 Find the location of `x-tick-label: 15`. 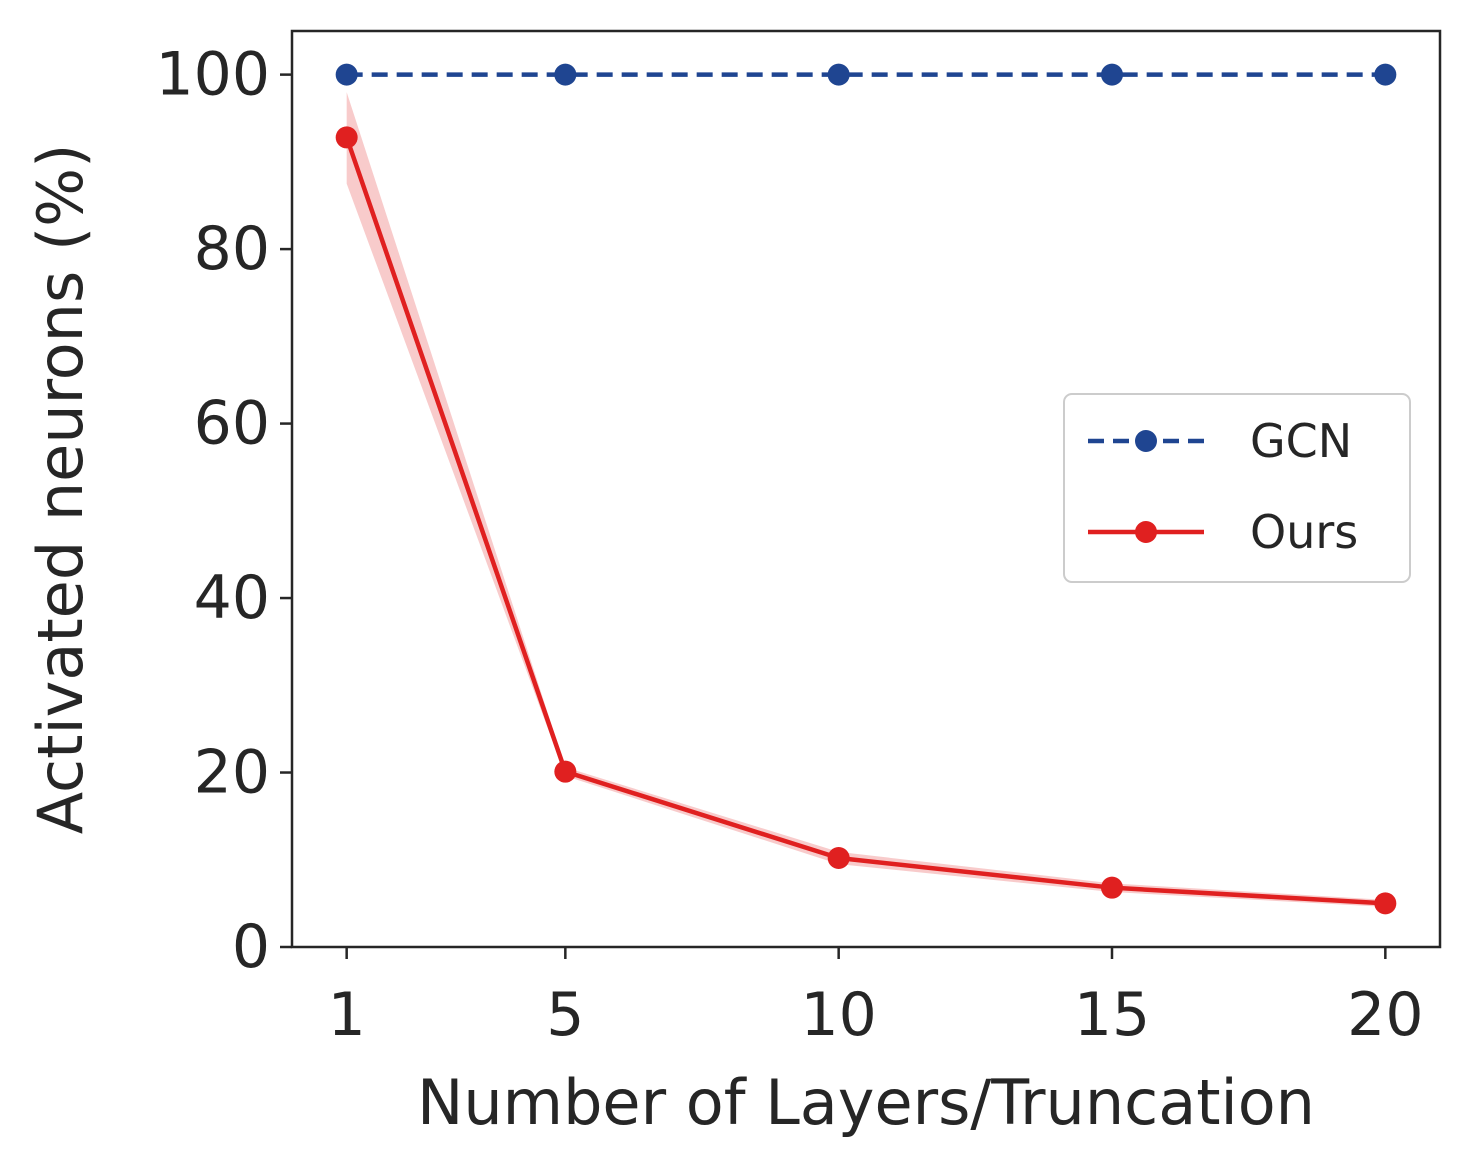

x-tick-label: 15 is located at coordinates (1112, 1015).